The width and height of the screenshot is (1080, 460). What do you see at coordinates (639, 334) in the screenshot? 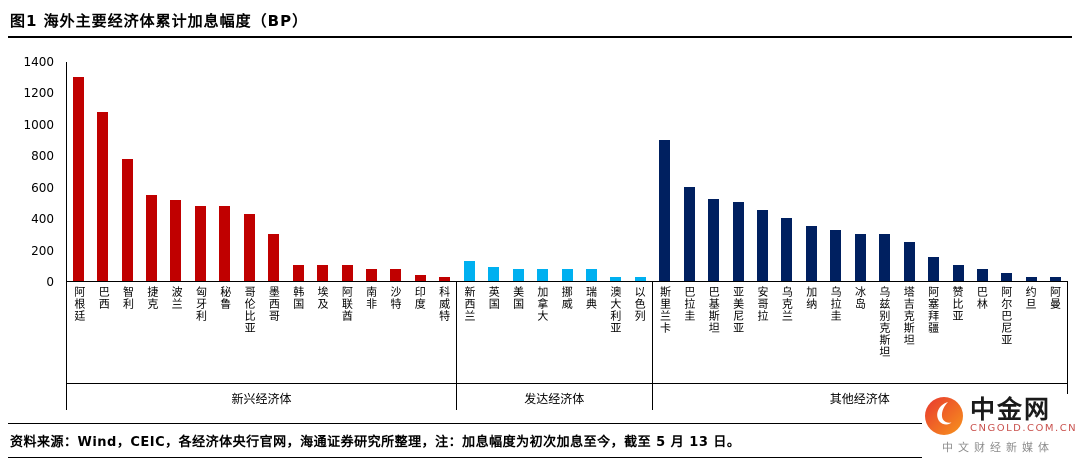
I see `category-label-slot: 以色列` at bounding box center [639, 334].